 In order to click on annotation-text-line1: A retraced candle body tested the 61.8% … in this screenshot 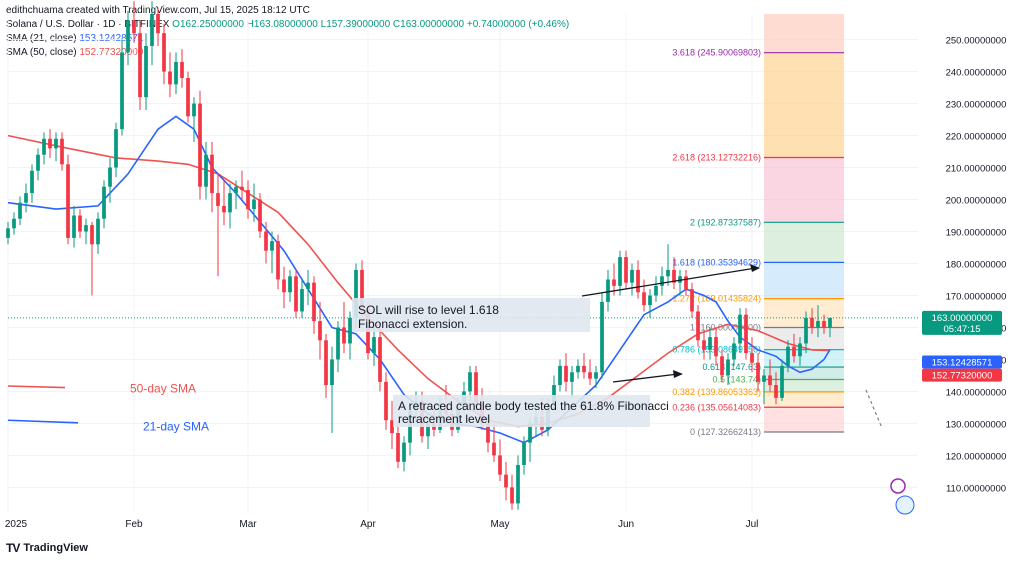, I will do `click(533, 406)`.